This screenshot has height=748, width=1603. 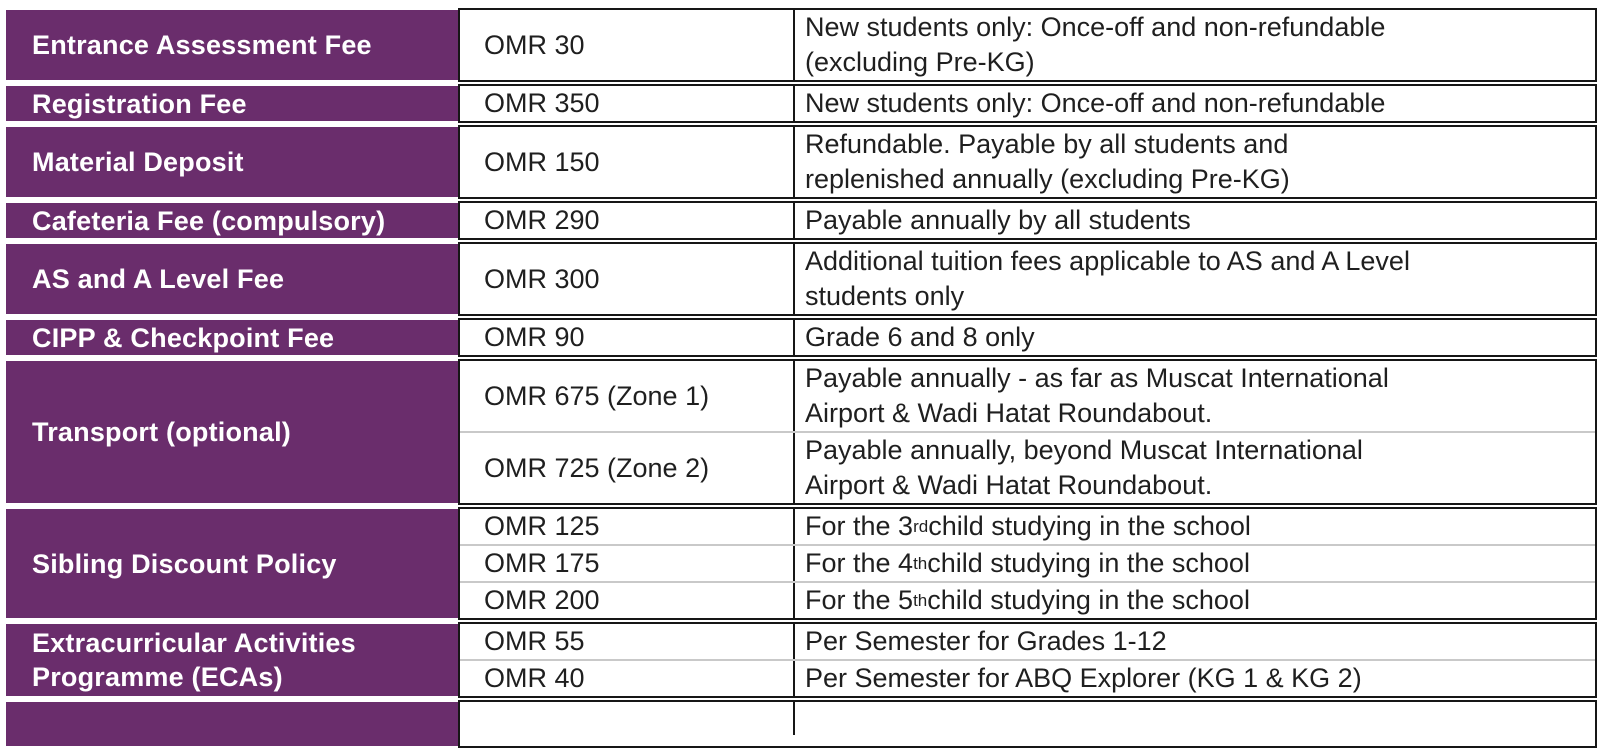 I want to click on fee-name: AS and A Level Fee, so click(x=158, y=279).